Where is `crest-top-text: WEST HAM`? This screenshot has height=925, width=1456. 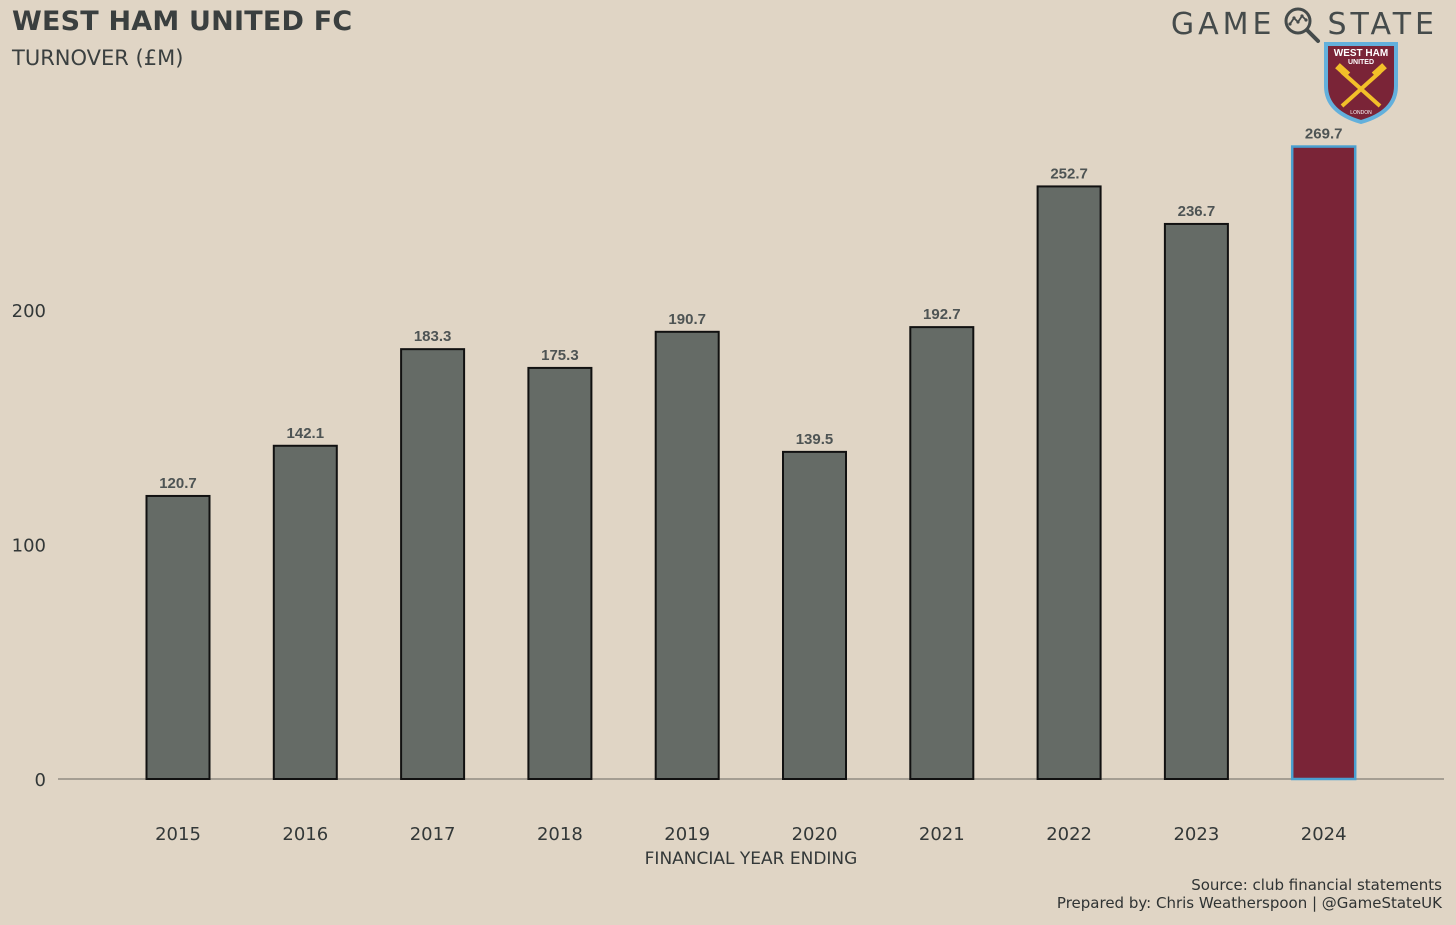
crest-top-text: WEST HAM is located at coordinates (1361, 53).